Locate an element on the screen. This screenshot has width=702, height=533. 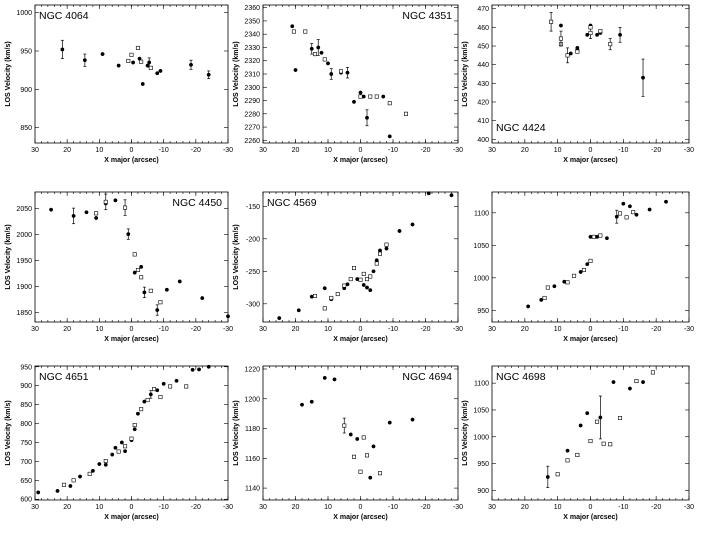
y-tick-label: 450 is located at coordinates (483, 47).